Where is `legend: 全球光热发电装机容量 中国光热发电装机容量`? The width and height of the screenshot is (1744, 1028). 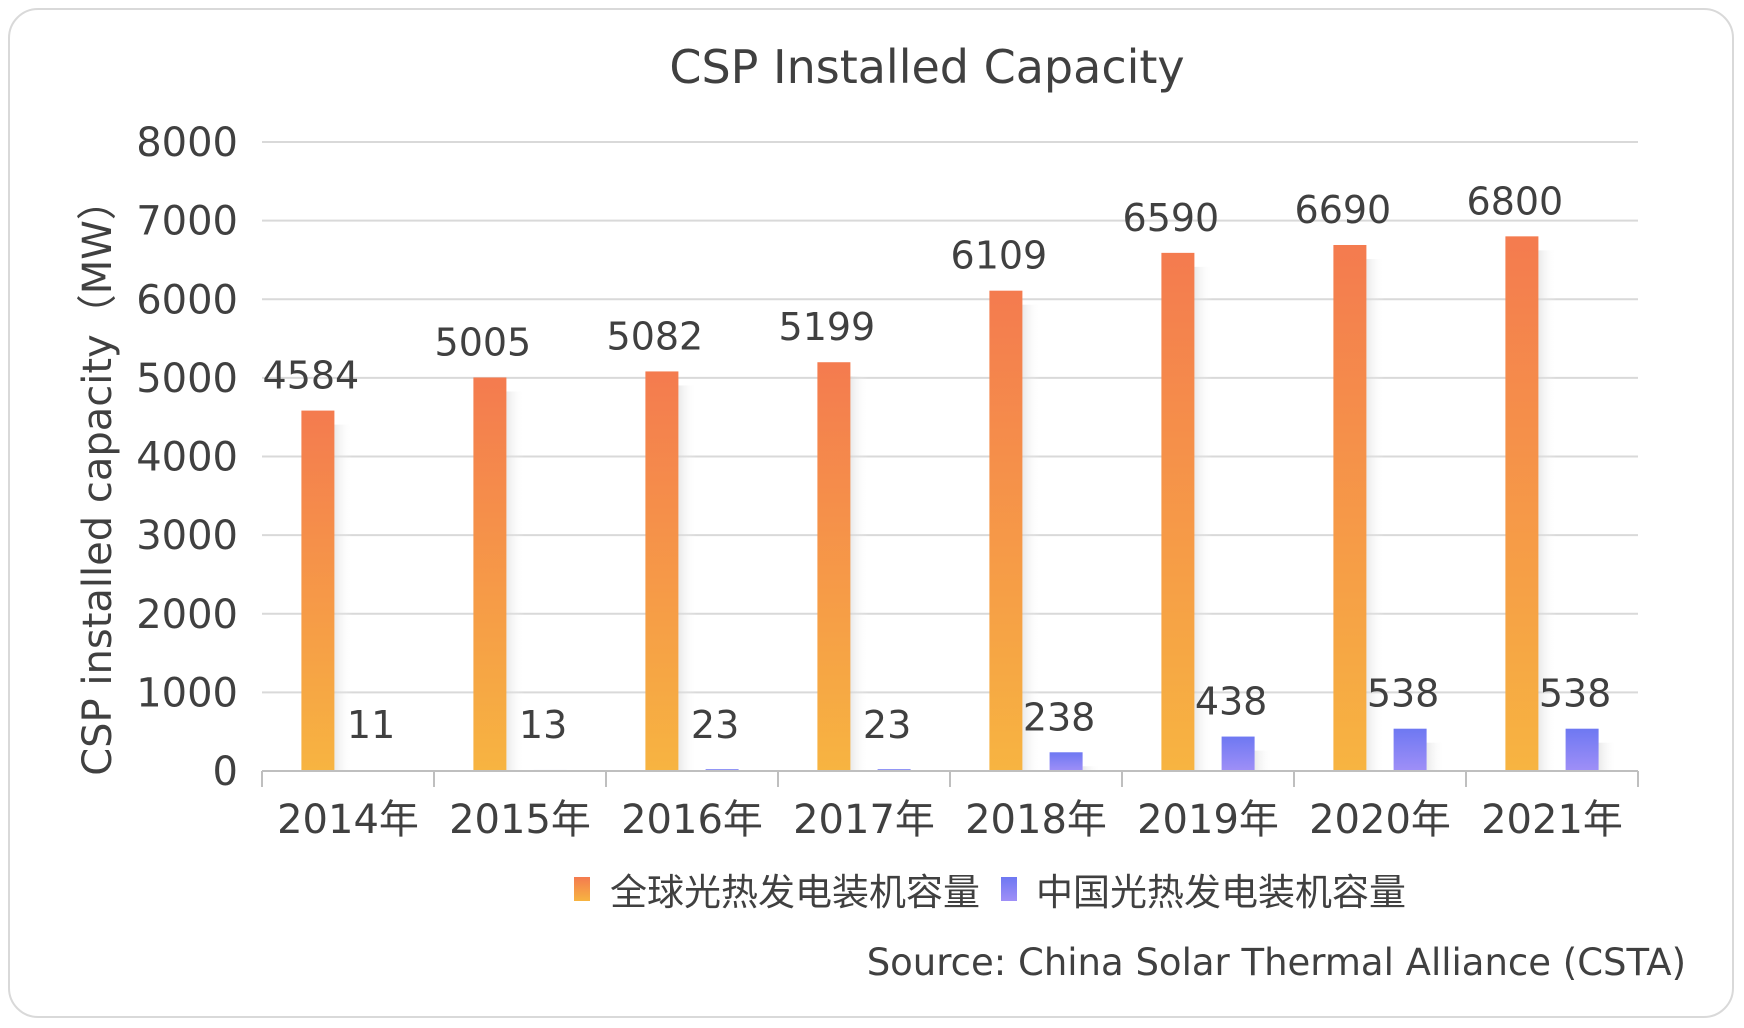
legend: 全球光热发电装机容量 中国光热发电装机容量 is located at coordinates (990, 892).